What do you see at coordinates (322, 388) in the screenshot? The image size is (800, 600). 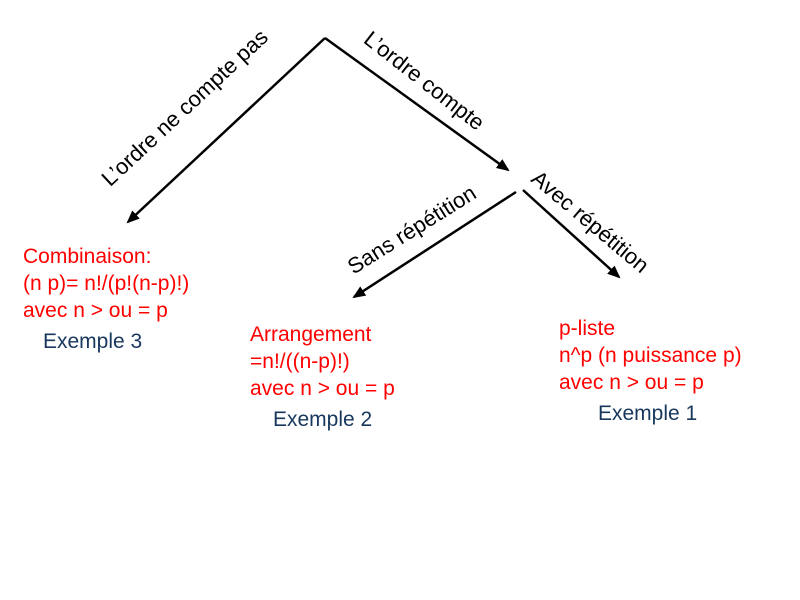 I see `arrangement-condition: avec n > ou = p` at bounding box center [322, 388].